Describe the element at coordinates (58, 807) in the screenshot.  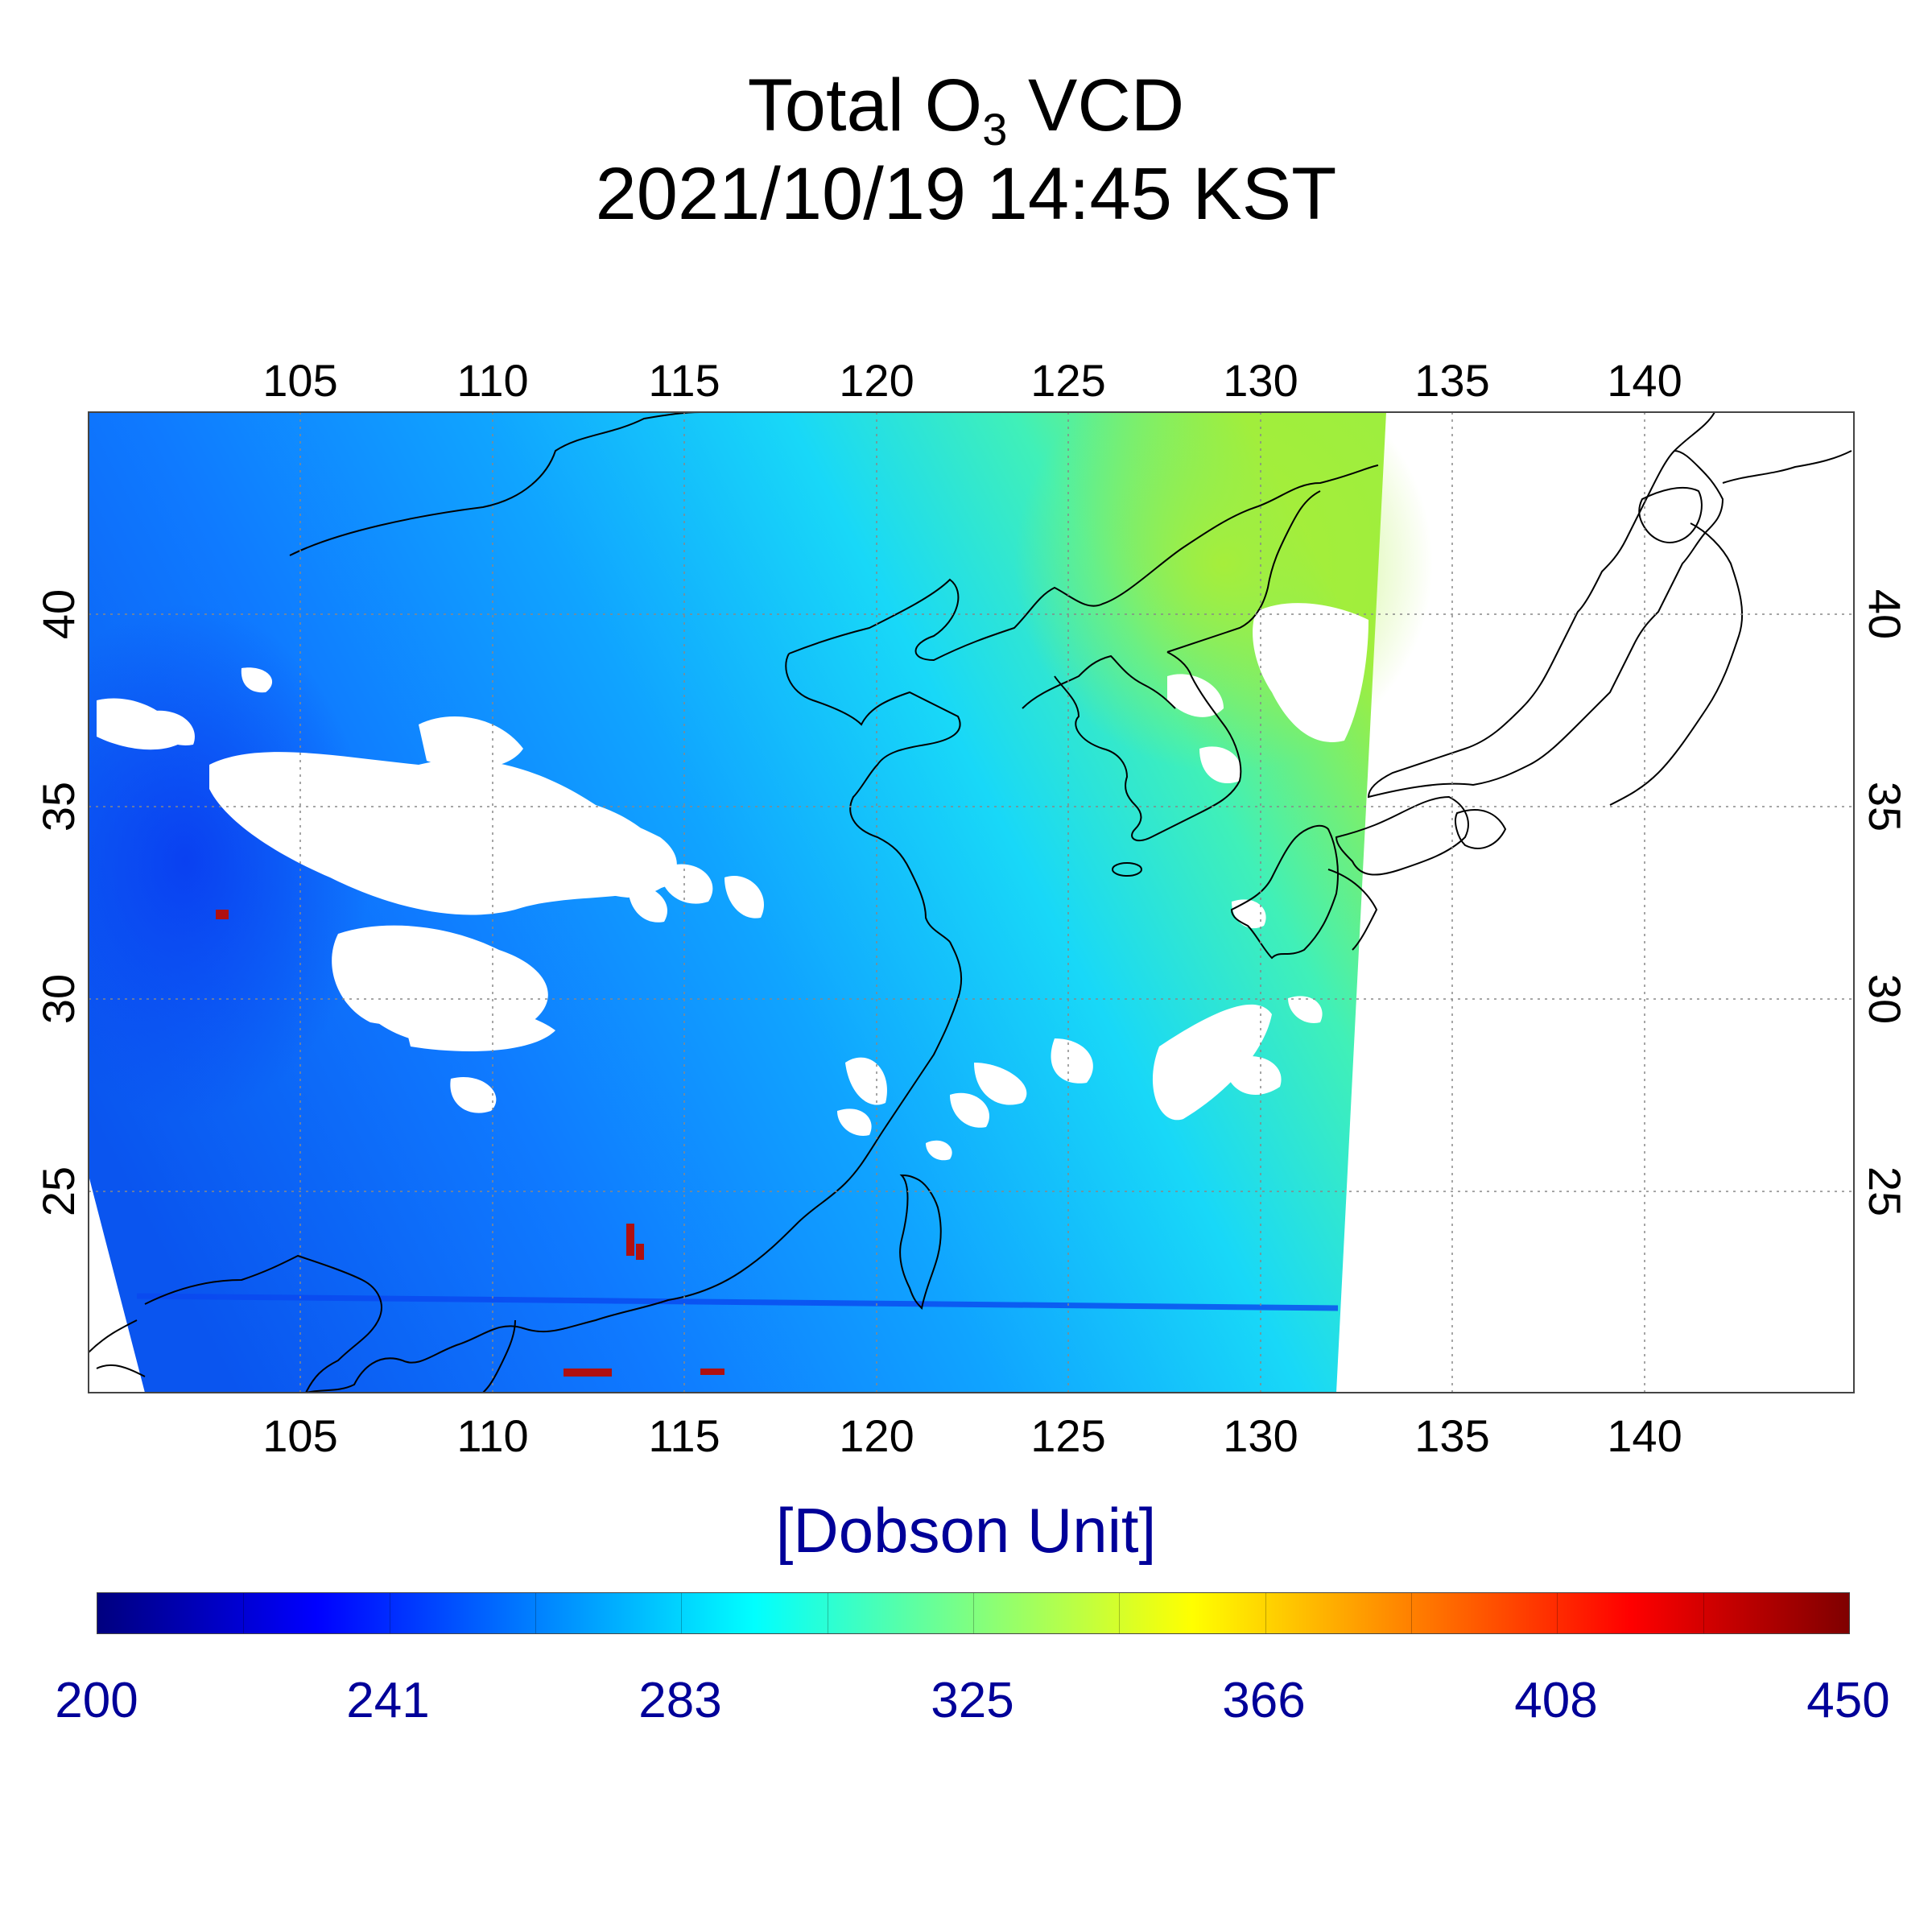
I see `lat-tick-left: 35` at that location.